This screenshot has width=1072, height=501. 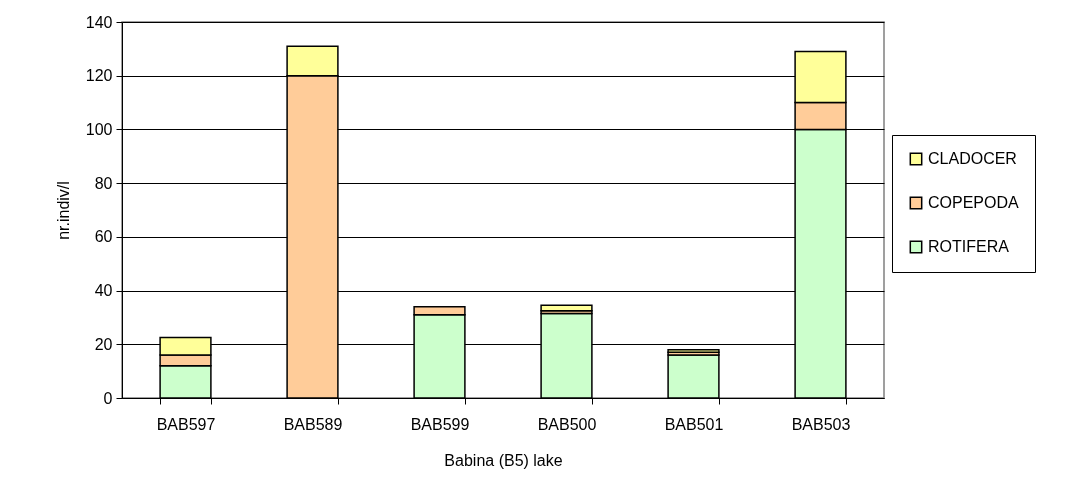 I want to click on x-tick-label: BAB599, so click(x=440, y=424).